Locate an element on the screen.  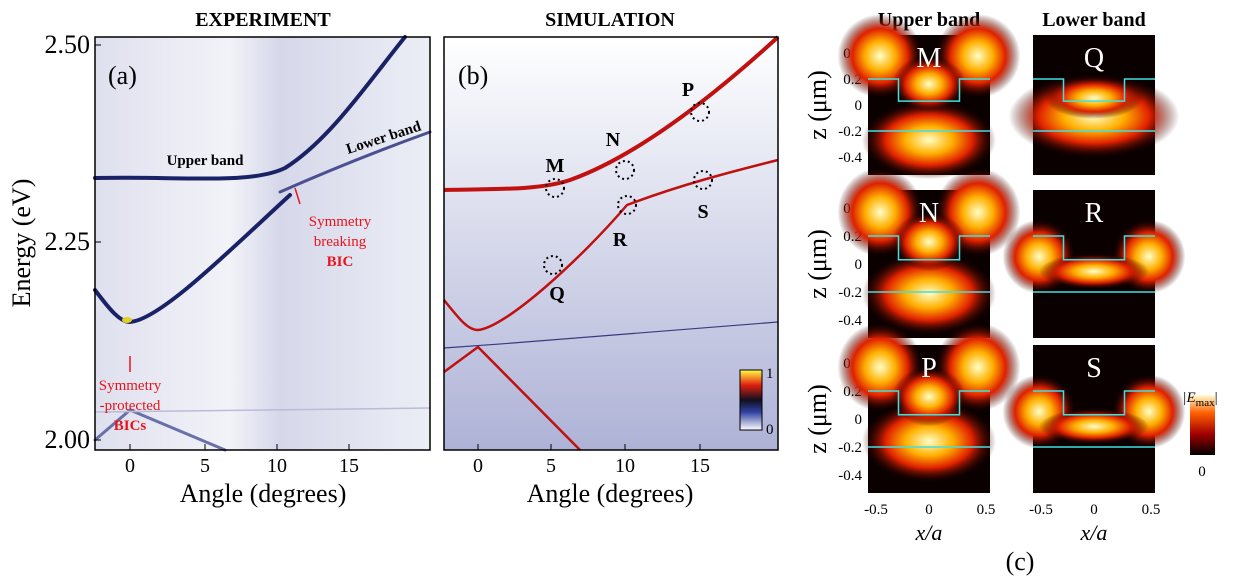
points: M N P Q R S is located at coordinates (628, 192).